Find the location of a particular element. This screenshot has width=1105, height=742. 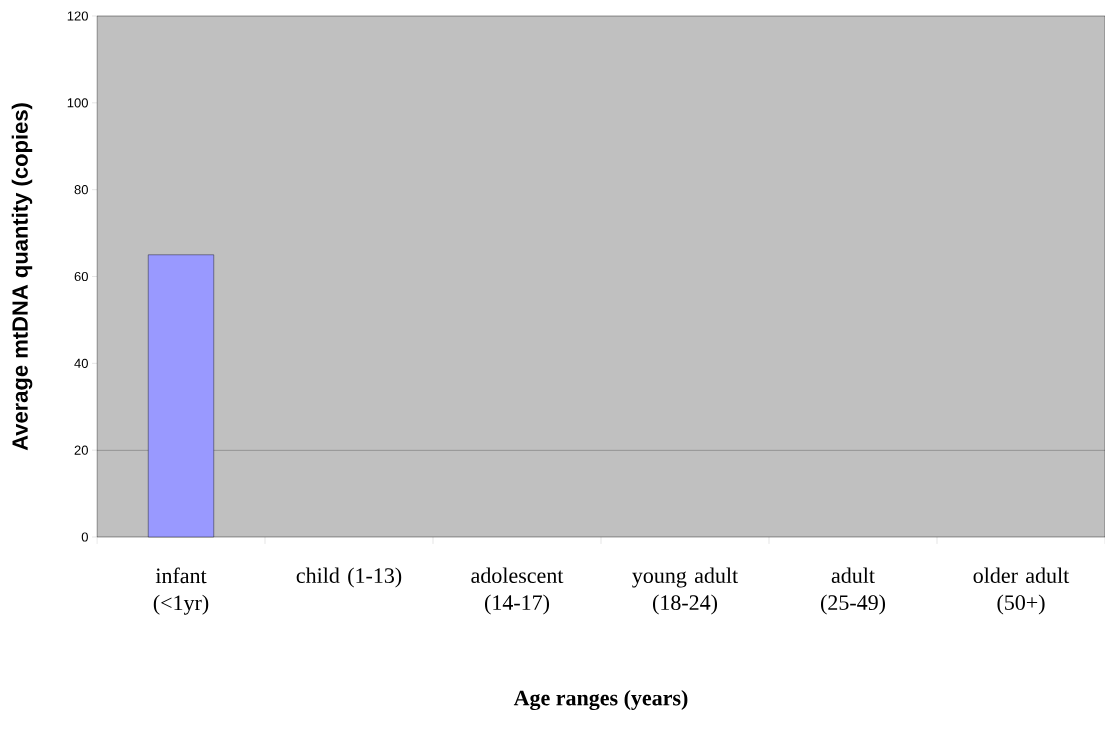

x-tick-label: child (1-13) is located at coordinates (349, 577).